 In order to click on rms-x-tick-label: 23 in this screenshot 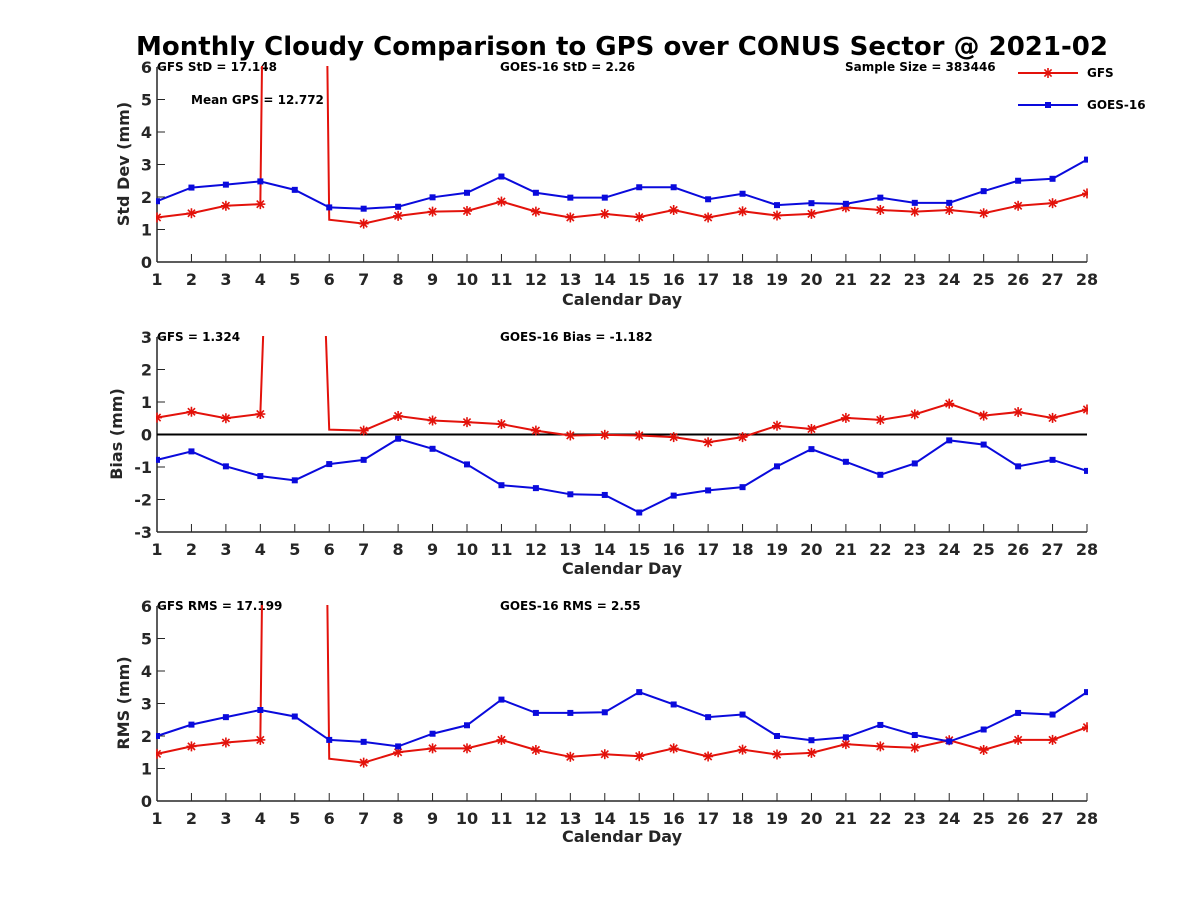, I will do `click(915, 818)`.